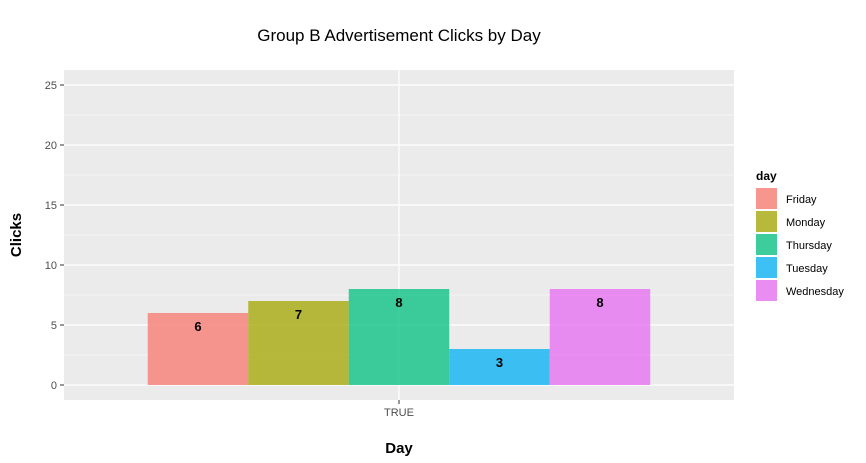 This screenshot has width=866, height=463. Describe the element at coordinates (807, 269) in the screenshot. I see `legend-label-tuesday: Tuesday` at that location.